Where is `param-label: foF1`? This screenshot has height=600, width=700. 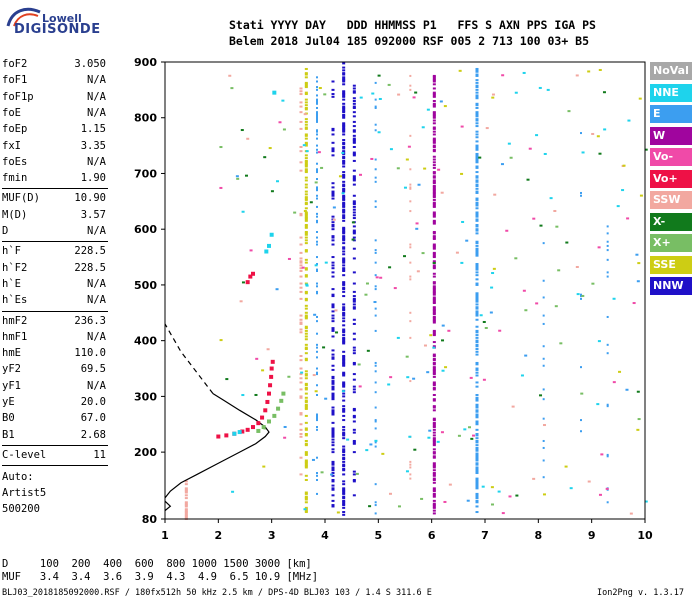
param-label: foF1 is located at coordinates (15, 80).